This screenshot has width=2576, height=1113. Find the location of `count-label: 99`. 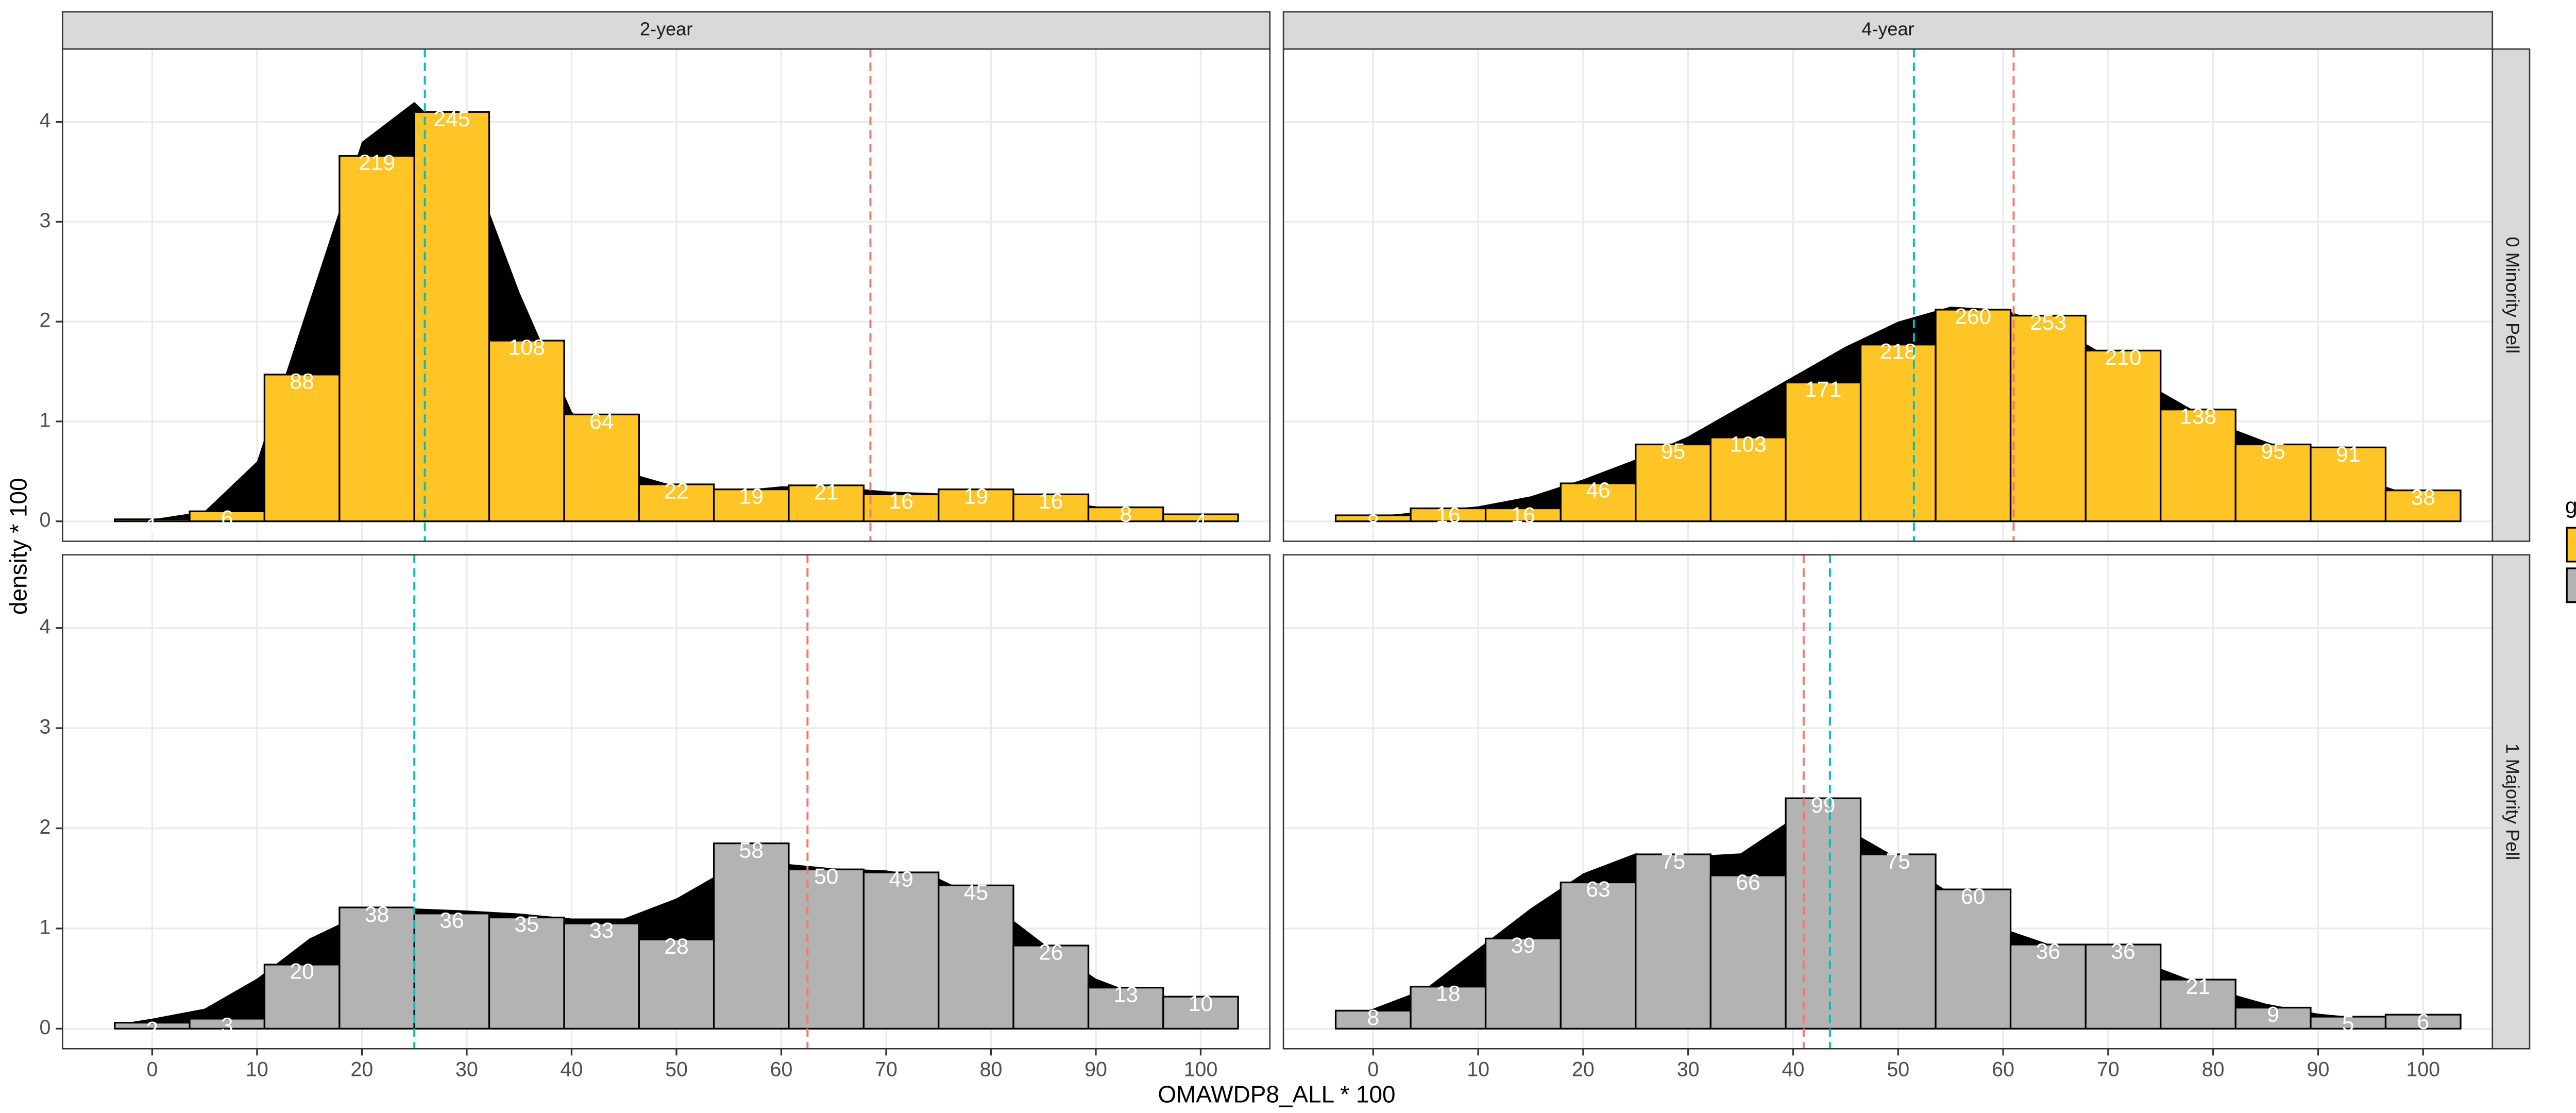

count-label: 99 is located at coordinates (1823, 805).